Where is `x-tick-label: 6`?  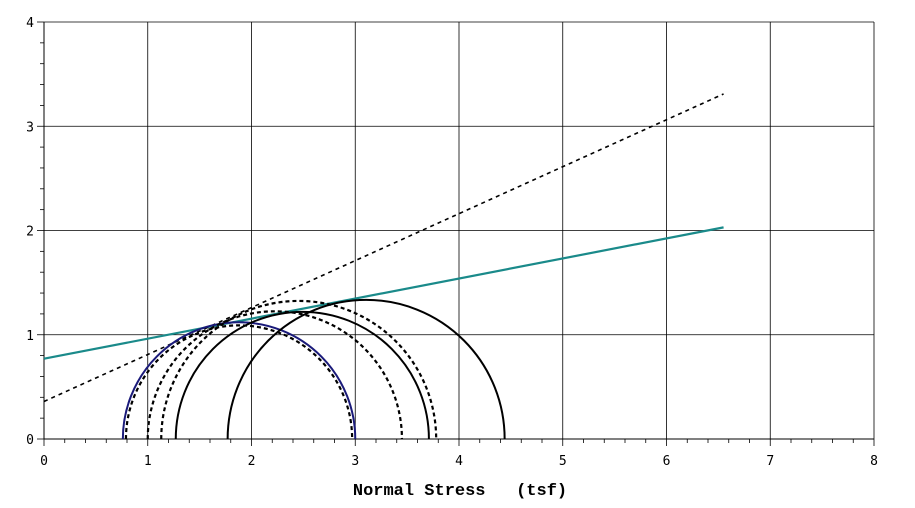 x-tick-label: 6 is located at coordinates (667, 461).